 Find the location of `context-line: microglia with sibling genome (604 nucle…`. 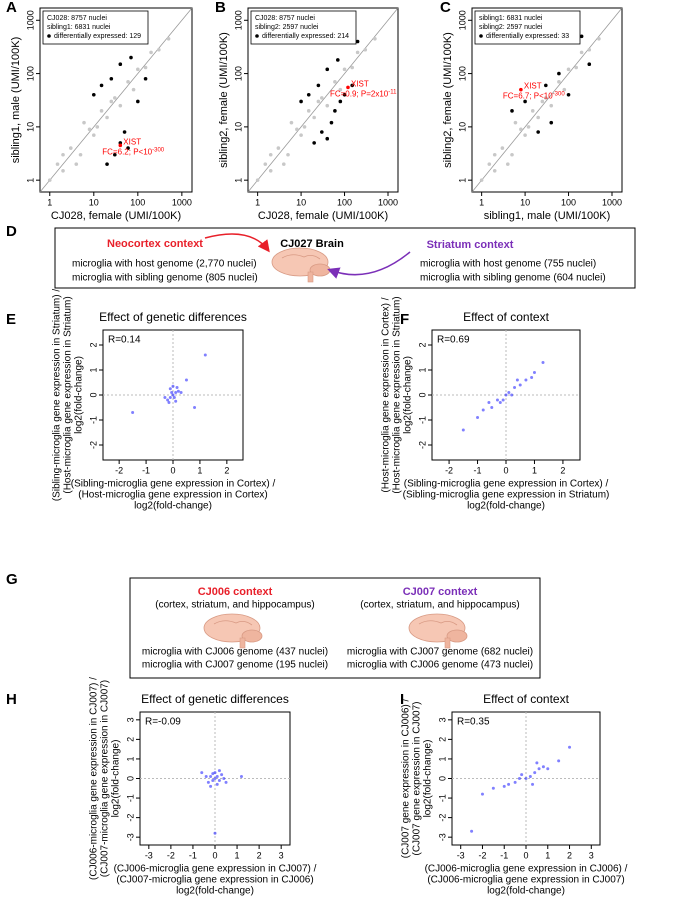

context-line: microglia with sibling genome (604 nucle… is located at coordinates (513, 278).